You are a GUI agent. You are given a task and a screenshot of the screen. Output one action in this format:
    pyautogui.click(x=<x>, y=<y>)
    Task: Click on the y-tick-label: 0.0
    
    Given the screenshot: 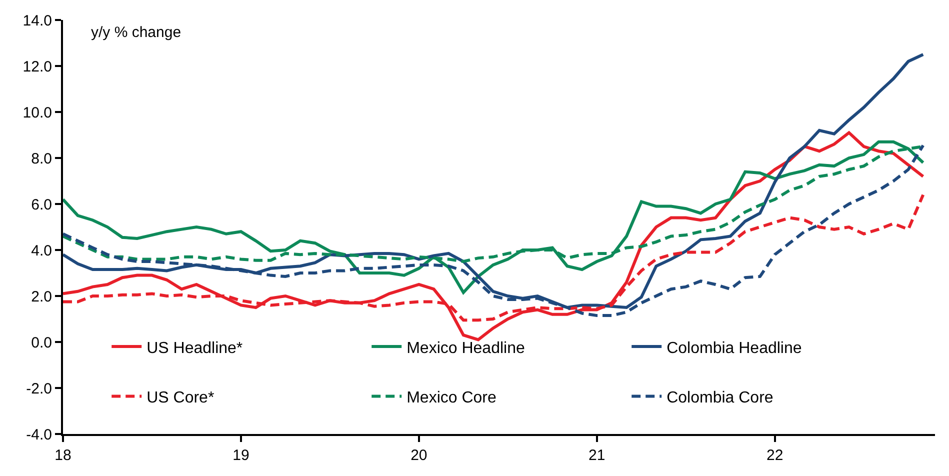 What is the action you would take?
    pyautogui.click(x=41, y=343)
    